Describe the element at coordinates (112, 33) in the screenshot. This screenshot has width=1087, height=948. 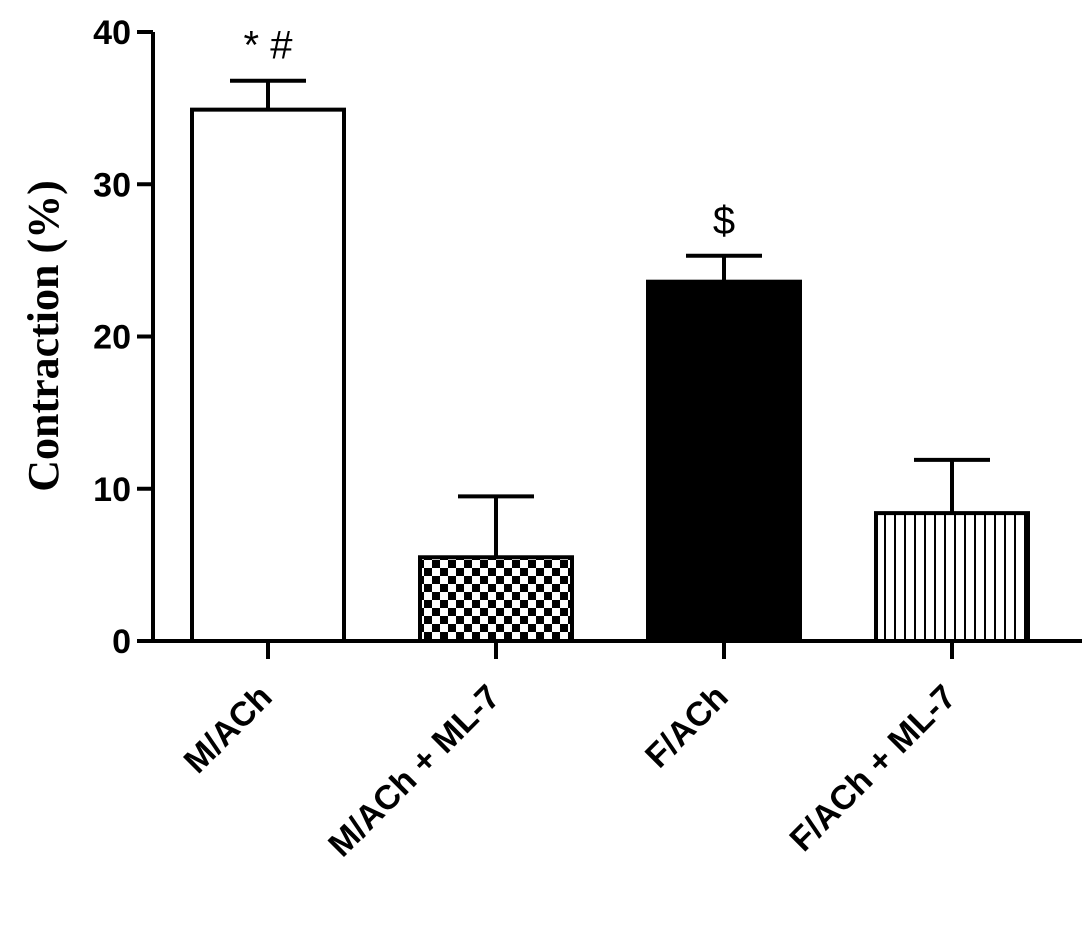
I see `y-tick-label: 40` at that location.